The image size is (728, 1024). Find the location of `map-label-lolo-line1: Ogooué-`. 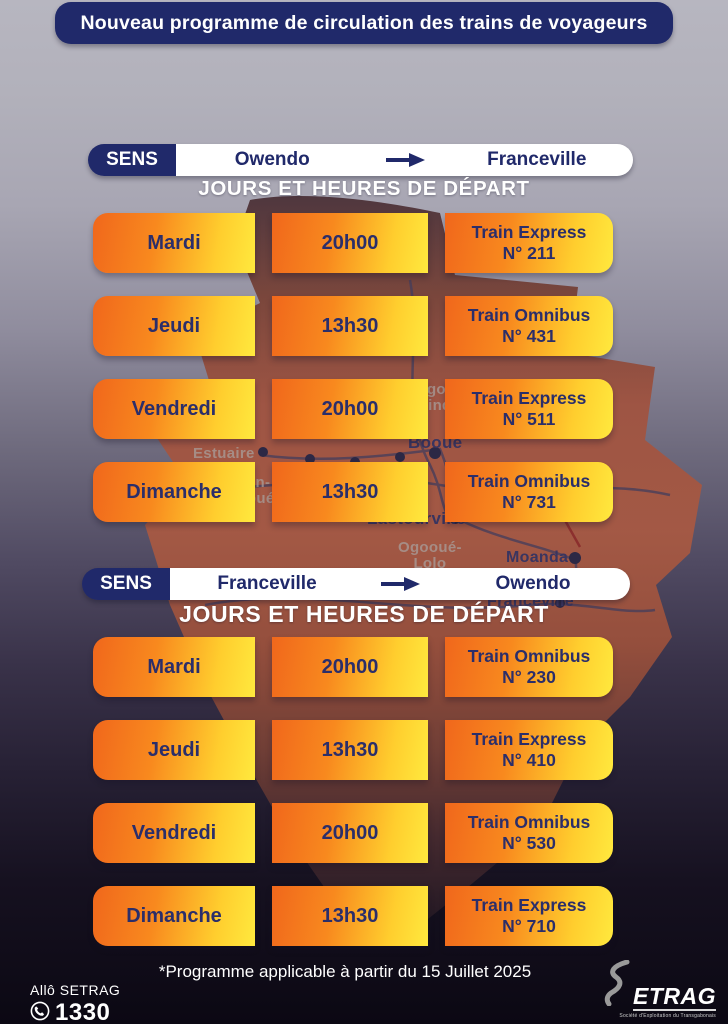

map-label-lolo-line1: Ogooué- is located at coordinates (430, 547).